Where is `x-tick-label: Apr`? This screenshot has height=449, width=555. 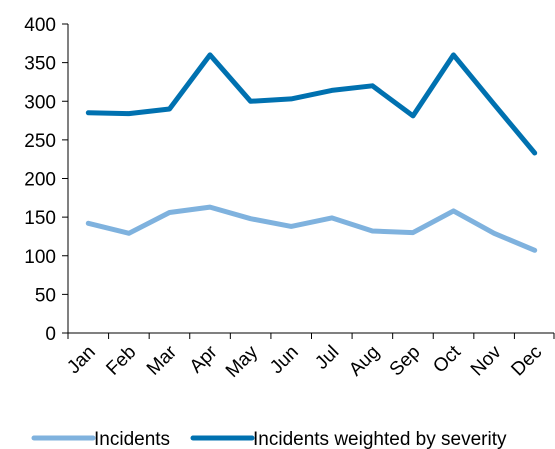 x-tick-label: Apr is located at coordinates (204, 359).